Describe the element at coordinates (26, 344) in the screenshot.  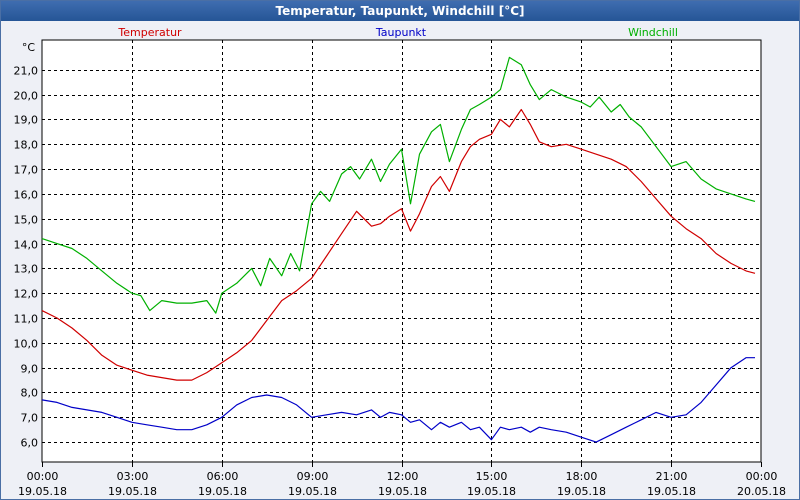
I see `y-tick-label: 10,0` at that location.